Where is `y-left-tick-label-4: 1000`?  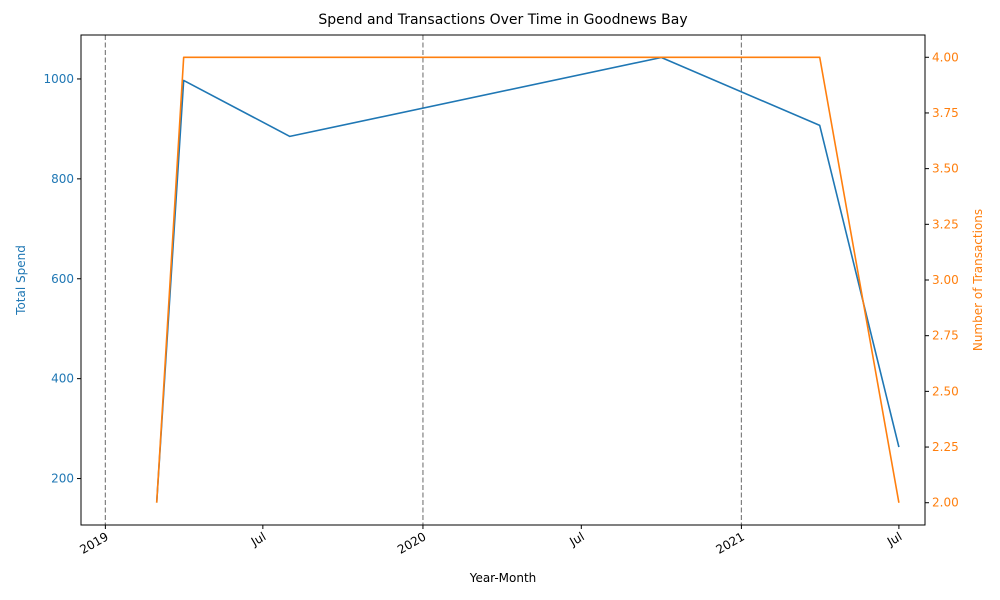 y-left-tick-label-4: 1000 is located at coordinates (58, 79).